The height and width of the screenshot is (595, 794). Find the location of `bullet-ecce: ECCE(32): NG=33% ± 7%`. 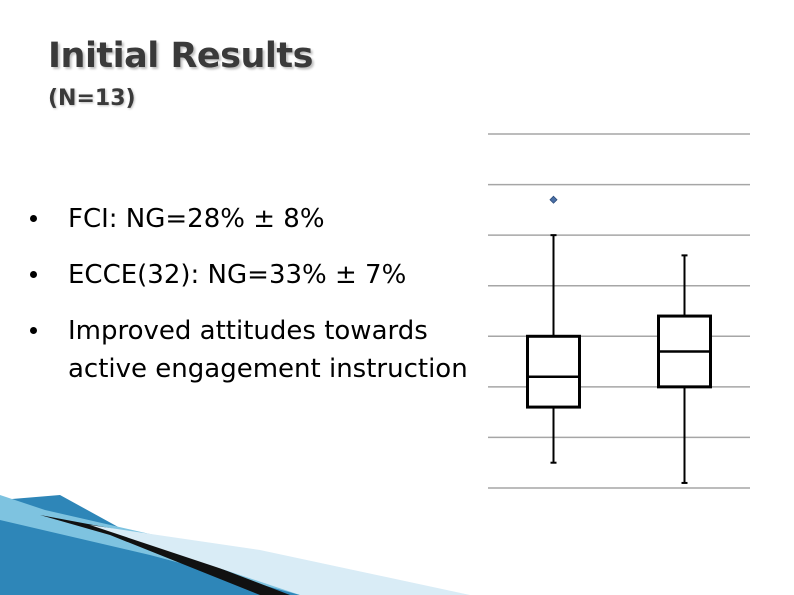

bullet-ecce: ECCE(32): NG=33% ± 7% is located at coordinates (248, 275).